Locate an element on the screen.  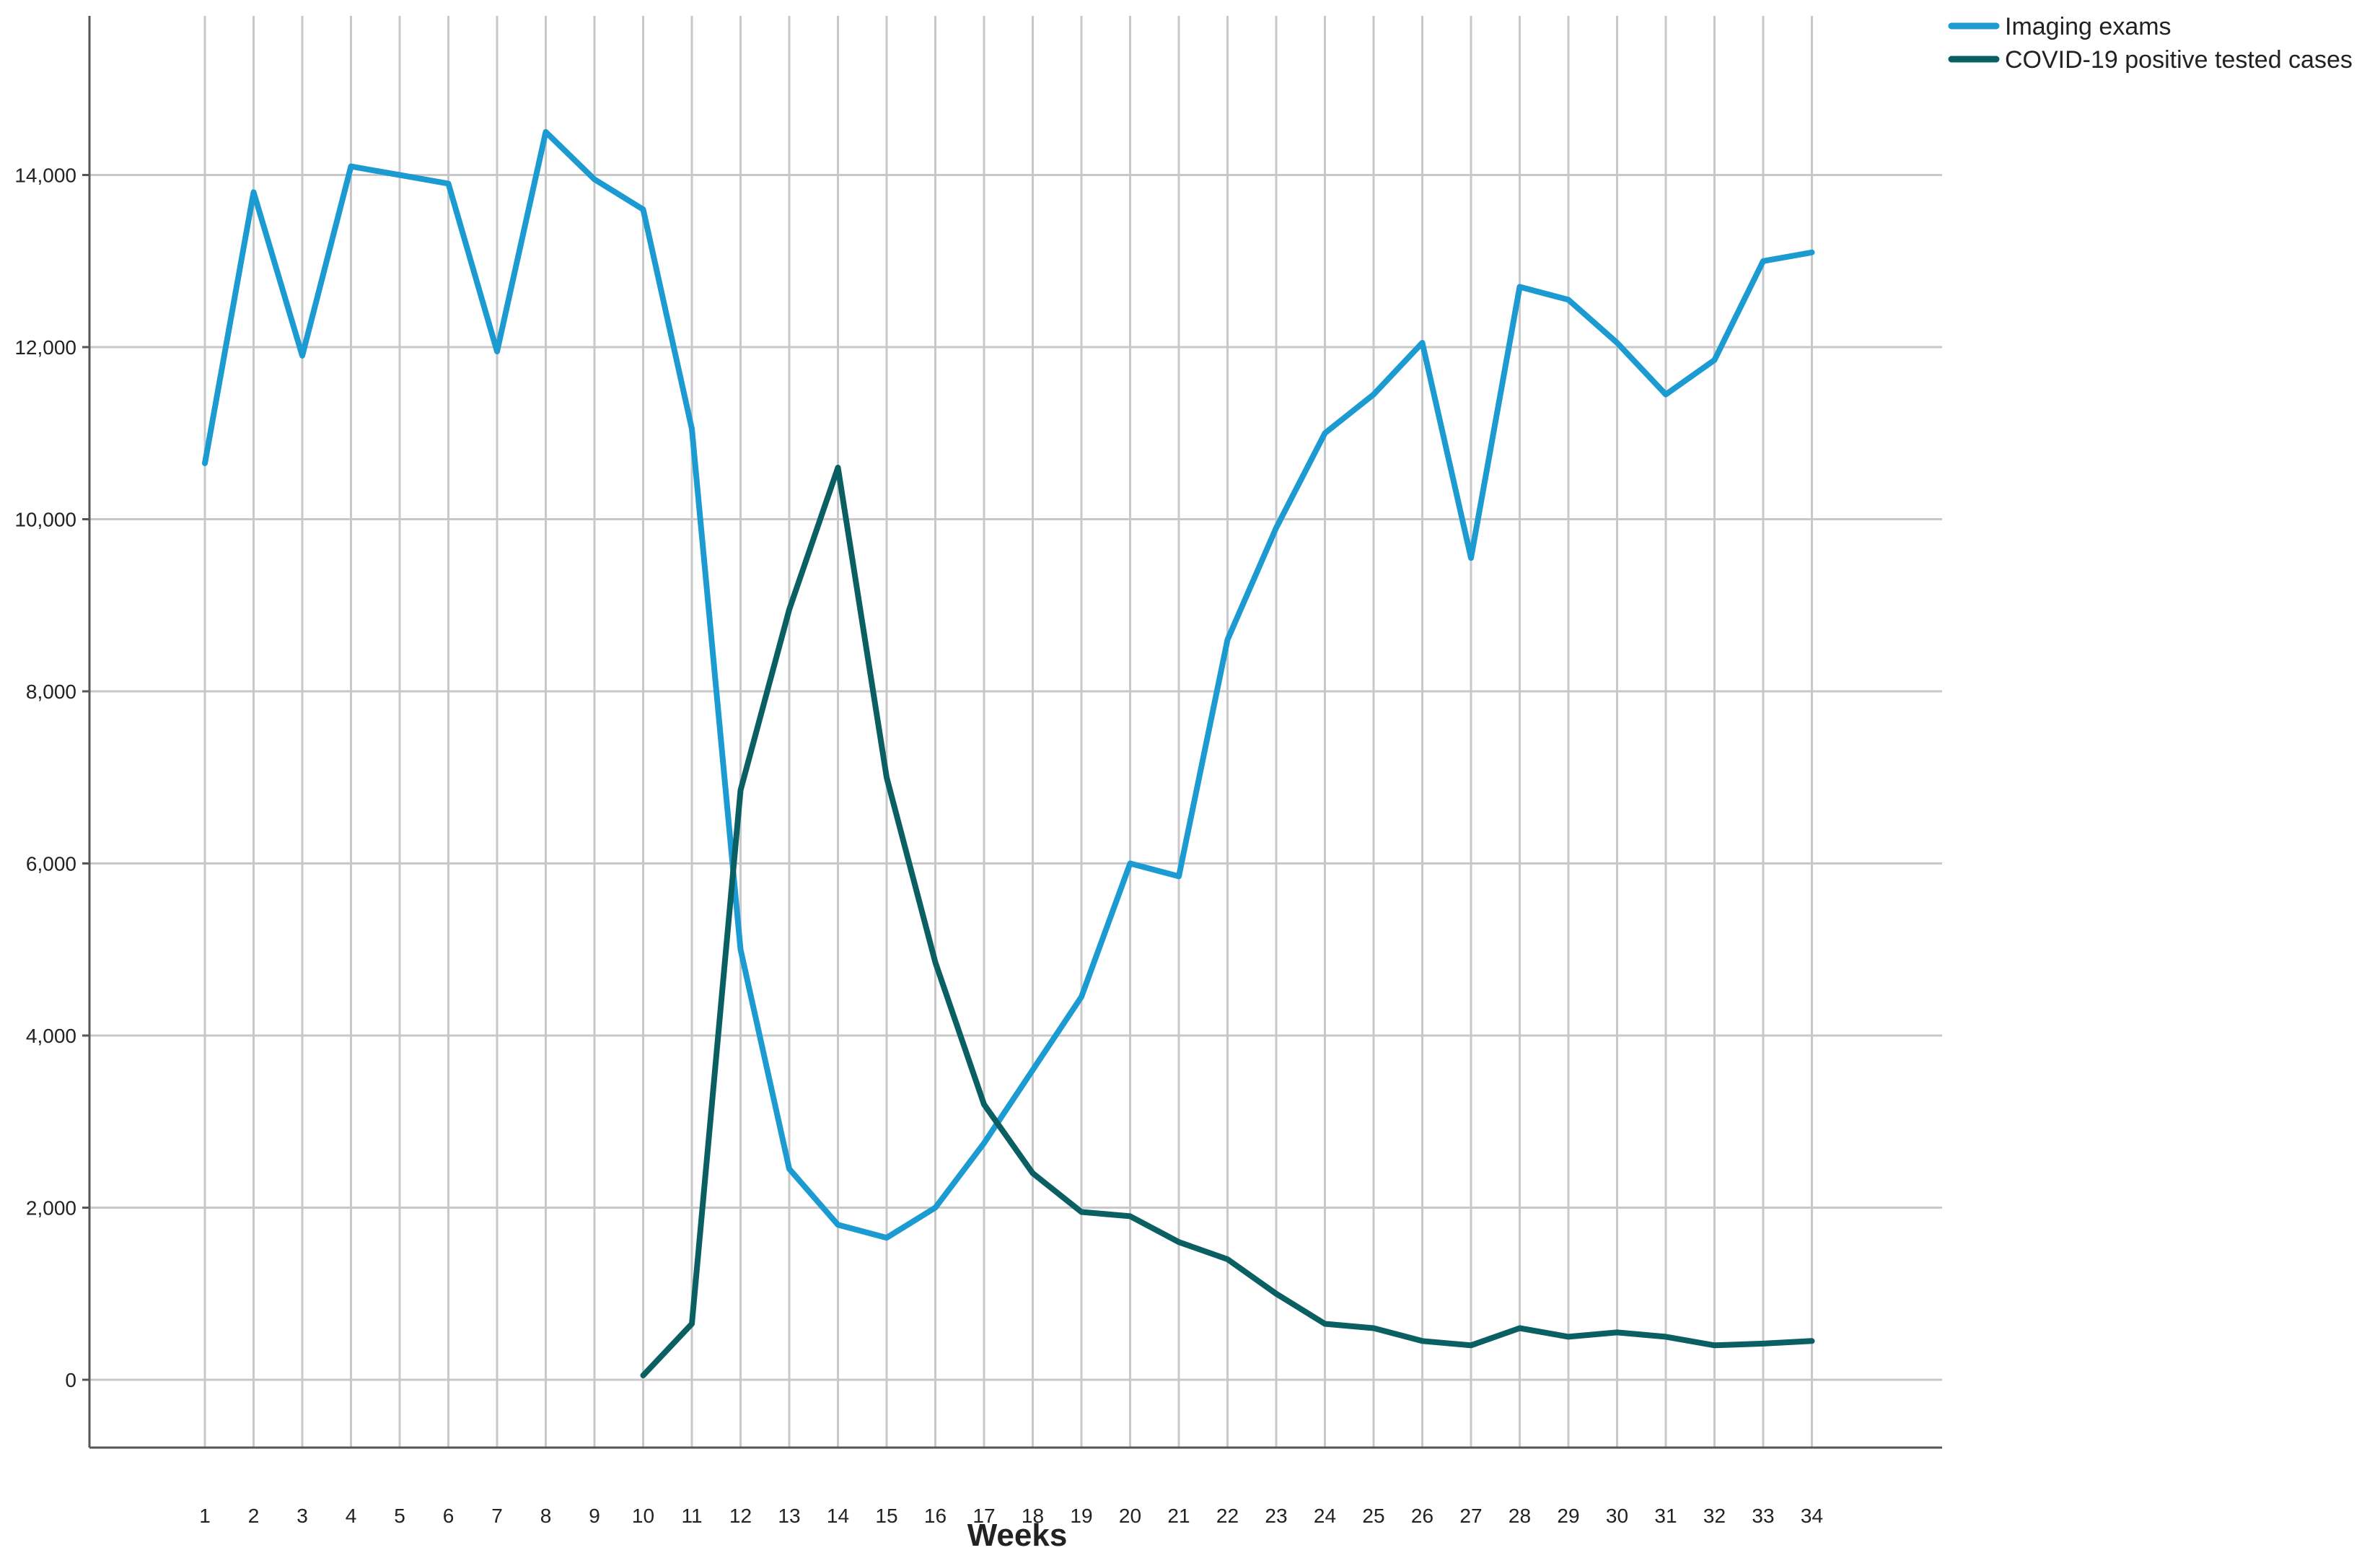
x-tick-label: 34 is located at coordinates (1812, 1516).